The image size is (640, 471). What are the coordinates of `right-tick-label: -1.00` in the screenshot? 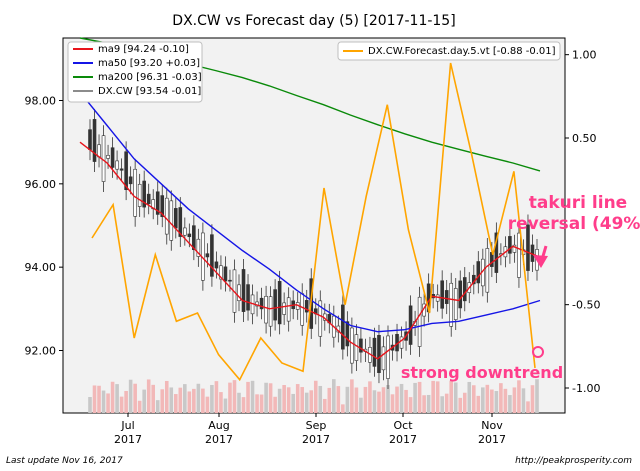 It's located at (586, 388).